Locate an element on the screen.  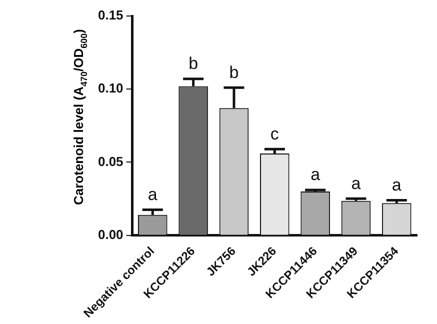
y-tick-label: 0.10 is located at coordinates (111, 88).